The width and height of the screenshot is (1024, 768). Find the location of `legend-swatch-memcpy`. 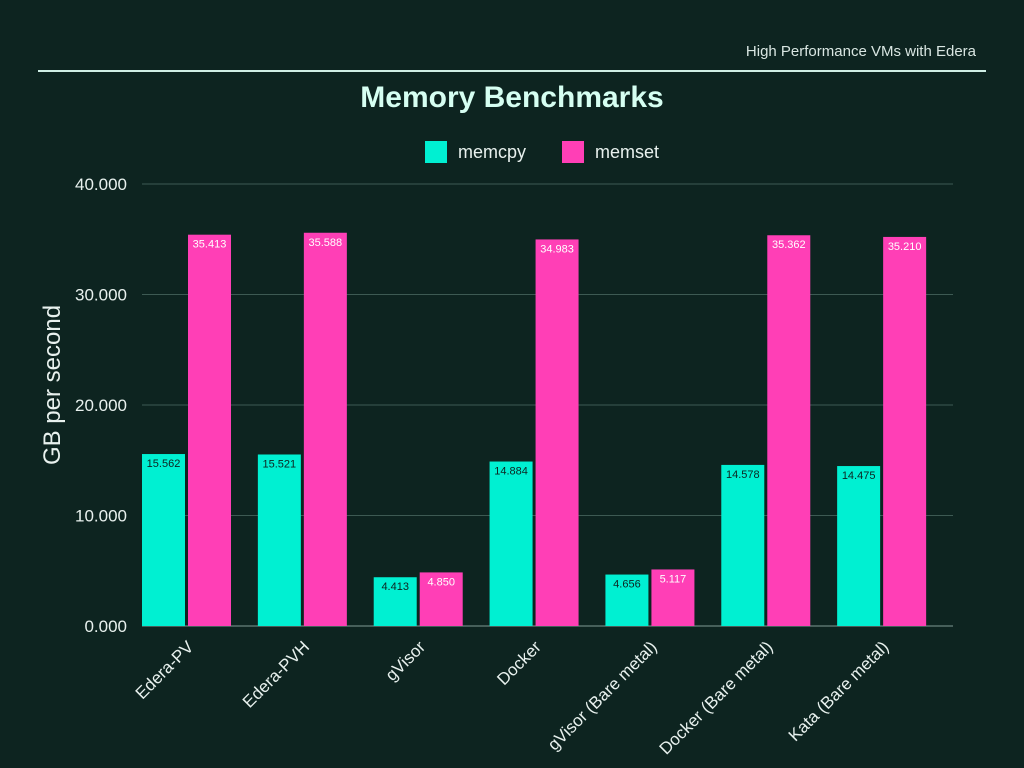

legend-swatch-memcpy is located at coordinates (436, 152).